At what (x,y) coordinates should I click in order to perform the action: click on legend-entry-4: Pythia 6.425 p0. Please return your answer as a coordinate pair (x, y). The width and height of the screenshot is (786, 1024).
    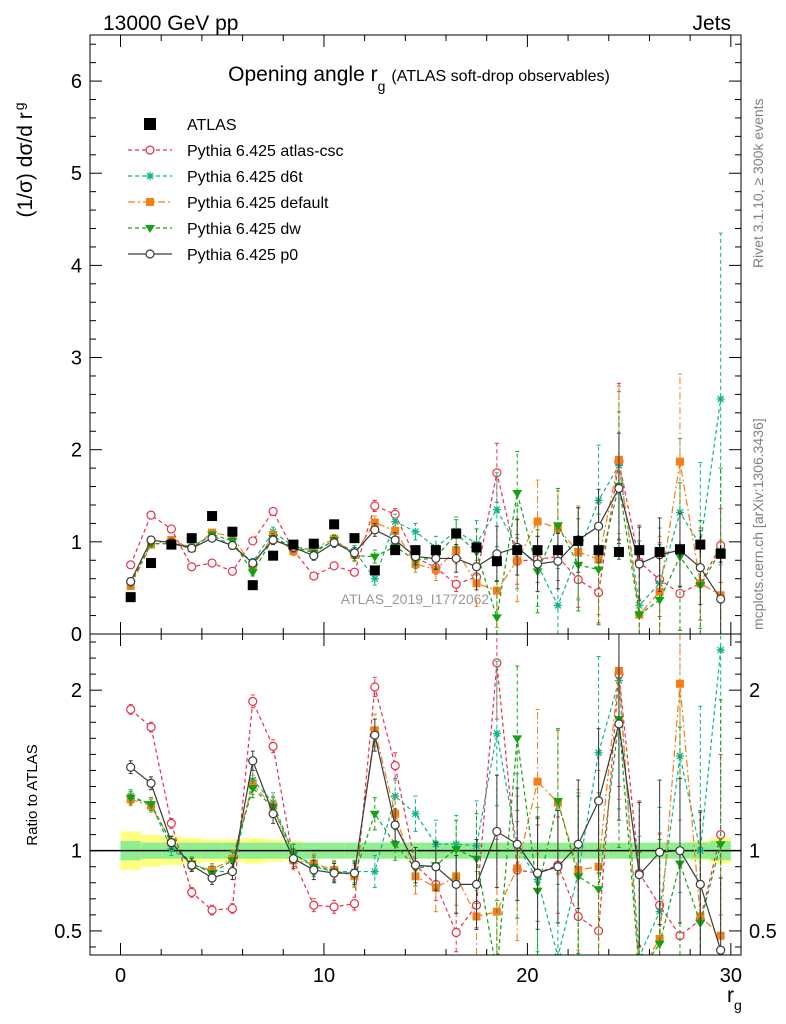
    Looking at the image, I should click on (213, 255).